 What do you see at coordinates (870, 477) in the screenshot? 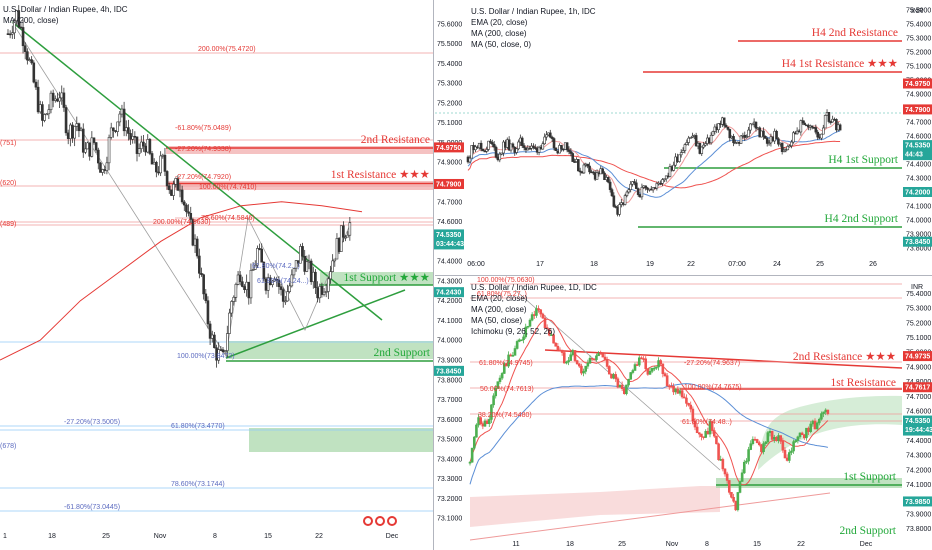
I see `d1-level-1st-support: 1st Support` at bounding box center [870, 477].